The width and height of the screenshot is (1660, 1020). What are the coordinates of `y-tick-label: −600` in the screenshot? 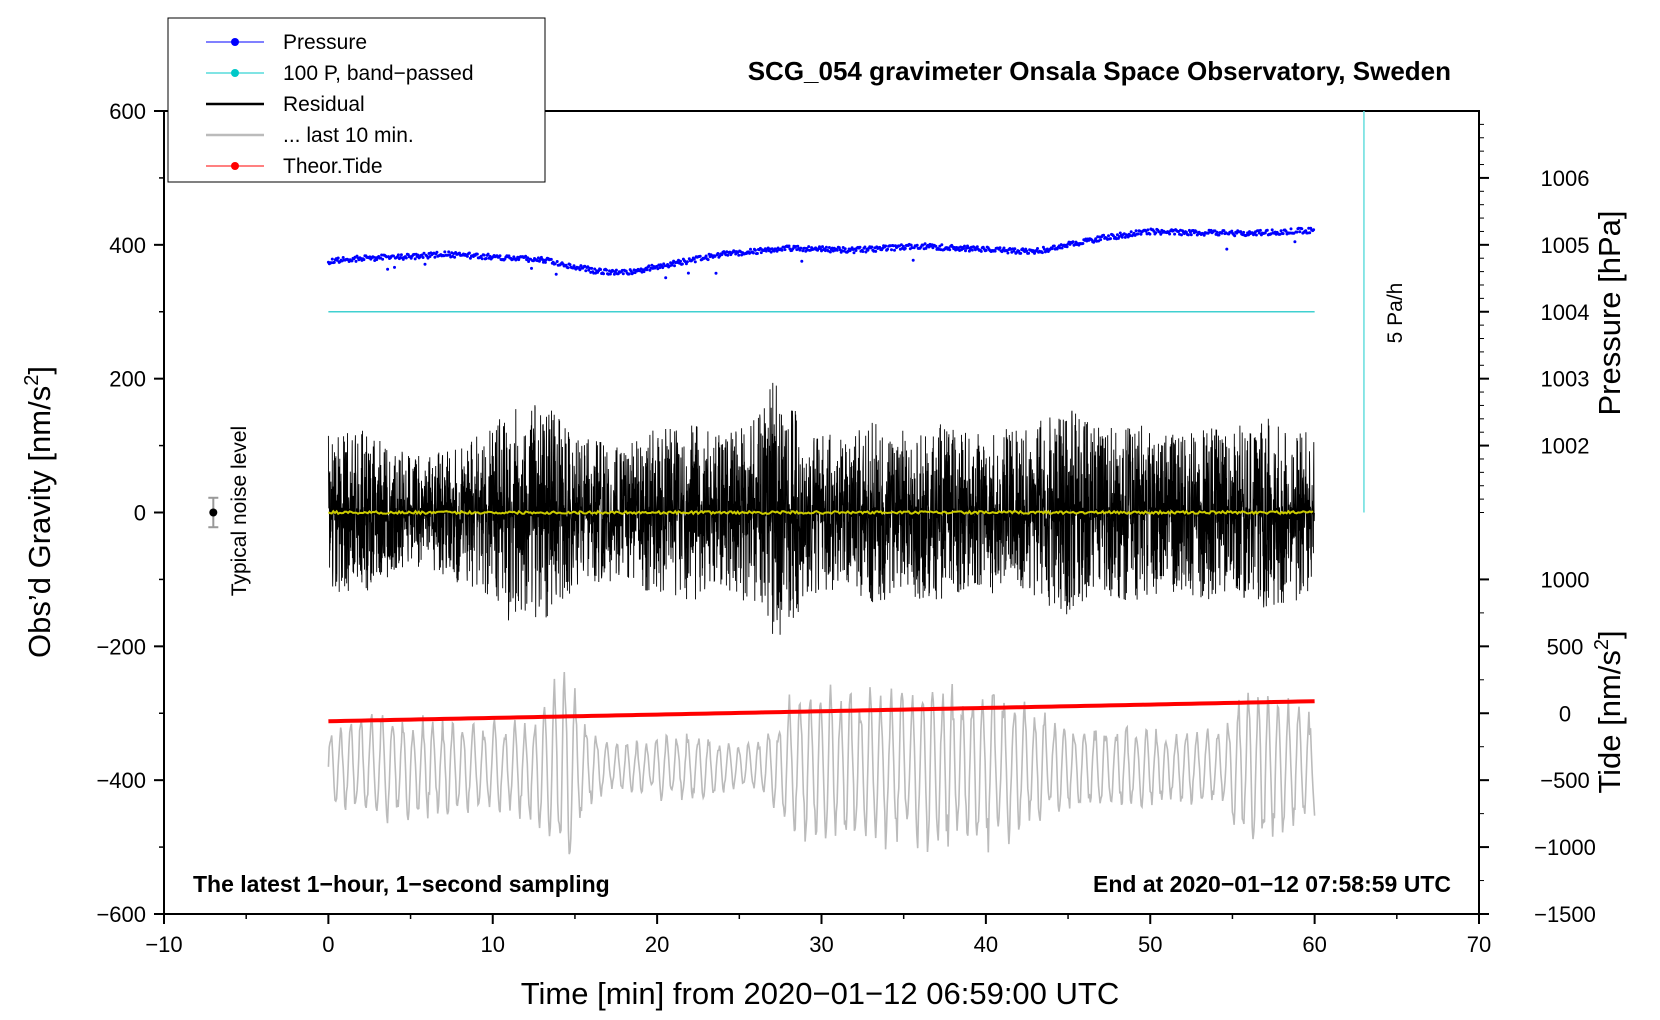 It's located at (121, 914).